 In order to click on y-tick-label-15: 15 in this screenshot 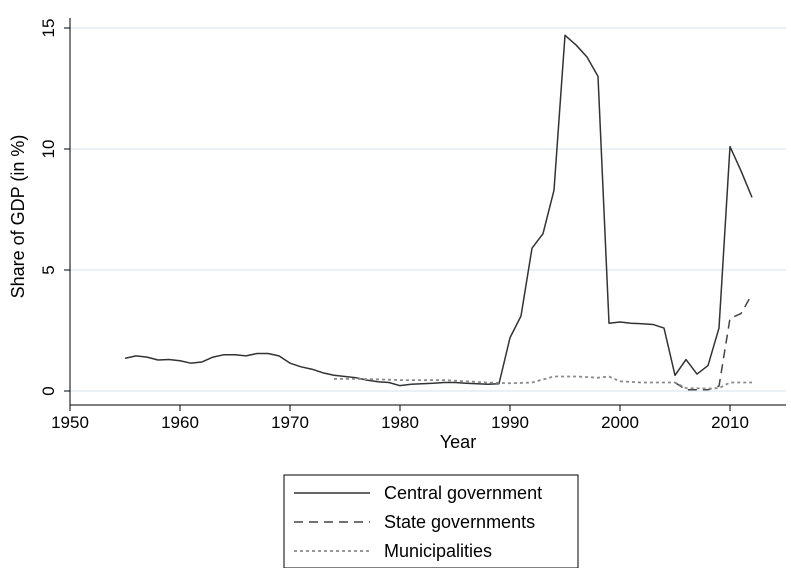, I will do `click(48, 28)`.